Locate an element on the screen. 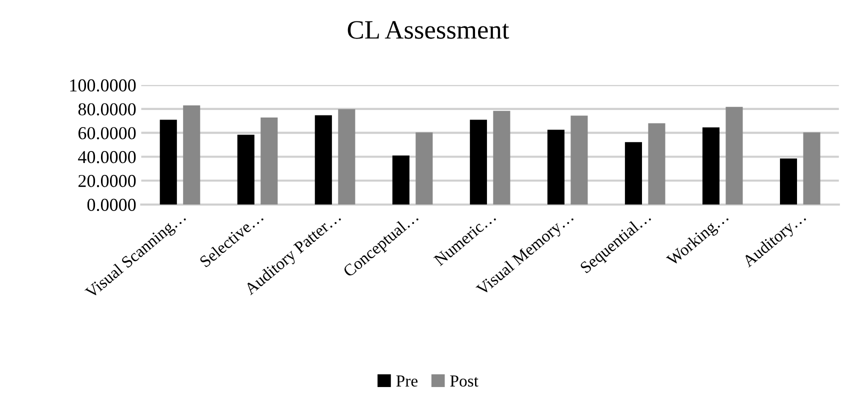 The height and width of the screenshot is (405, 856). chart-title: CL Assessment is located at coordinates (429, 30).